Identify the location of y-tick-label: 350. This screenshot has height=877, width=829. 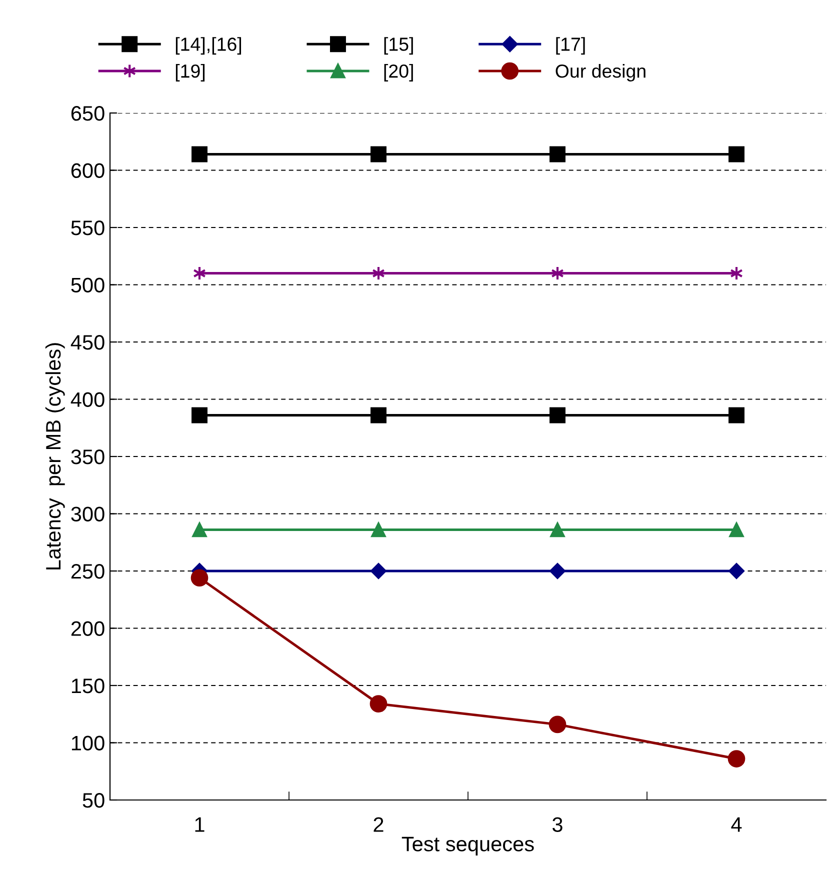
(87, 457).